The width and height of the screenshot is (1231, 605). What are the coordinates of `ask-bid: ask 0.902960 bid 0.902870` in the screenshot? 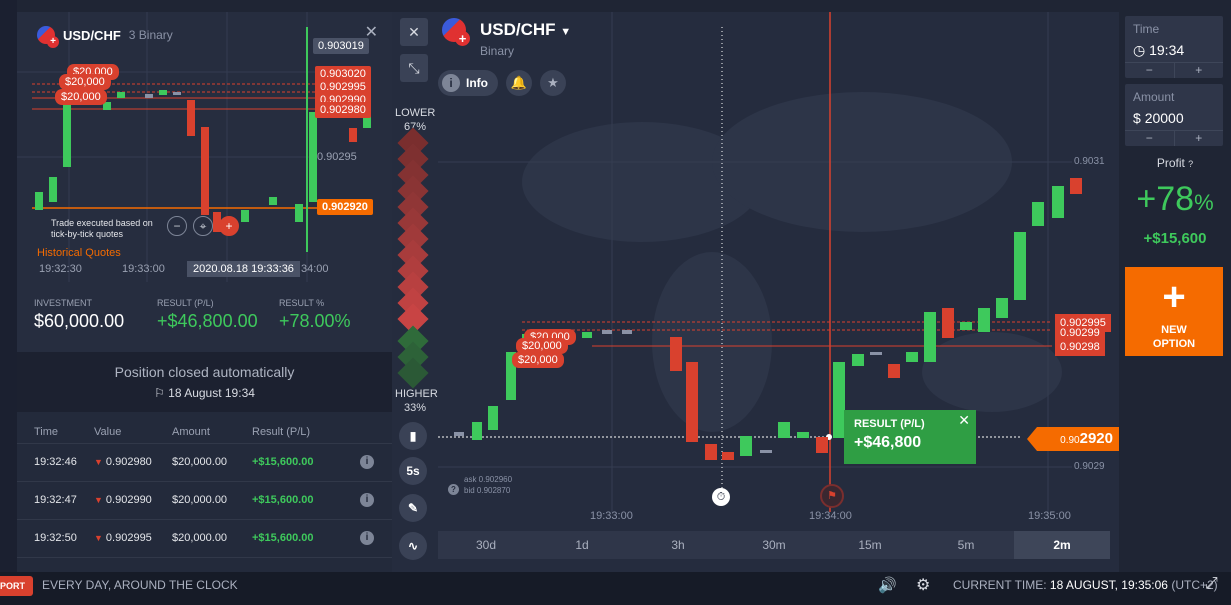 It's located at (488, 485).